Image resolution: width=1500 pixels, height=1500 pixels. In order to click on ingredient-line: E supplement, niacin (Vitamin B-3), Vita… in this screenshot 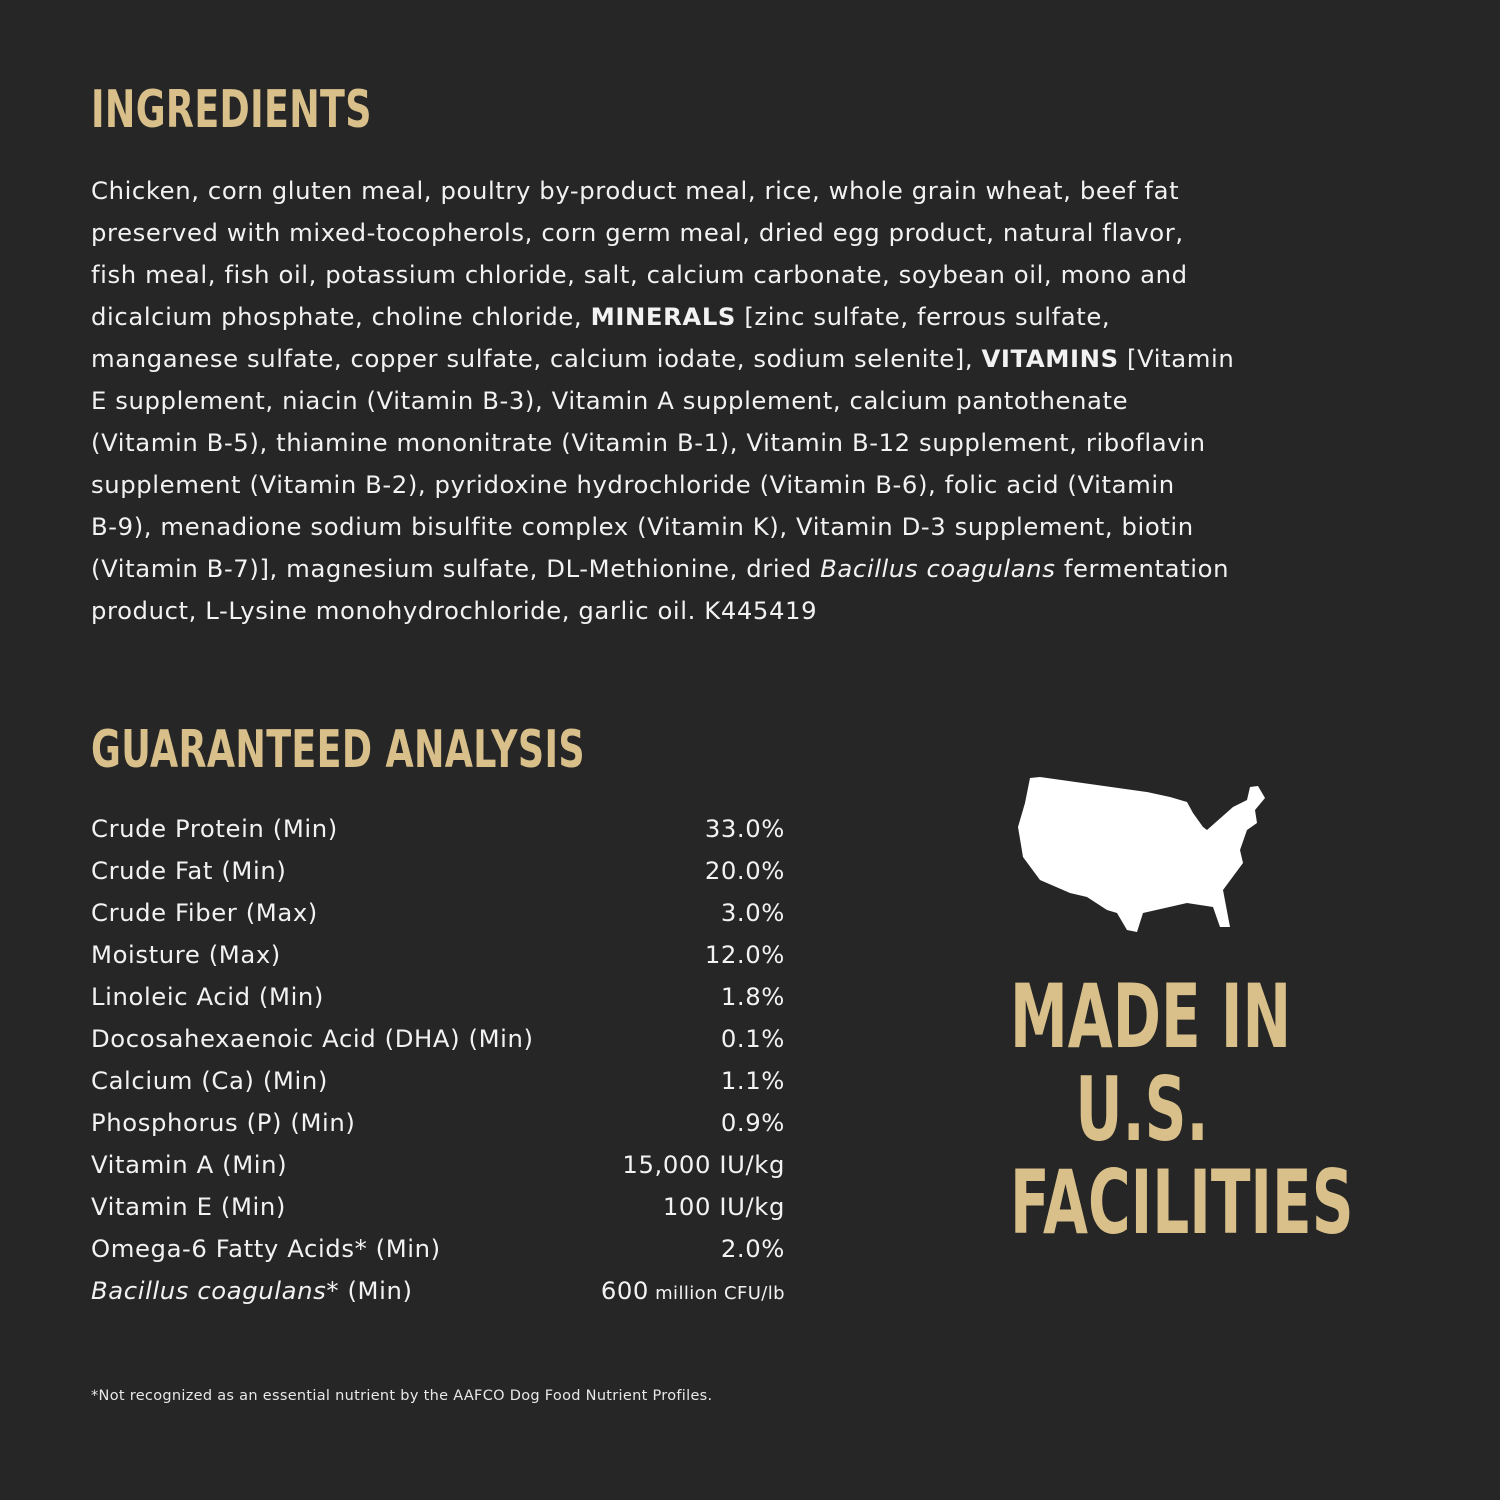, I will do `click(662, 401)`.